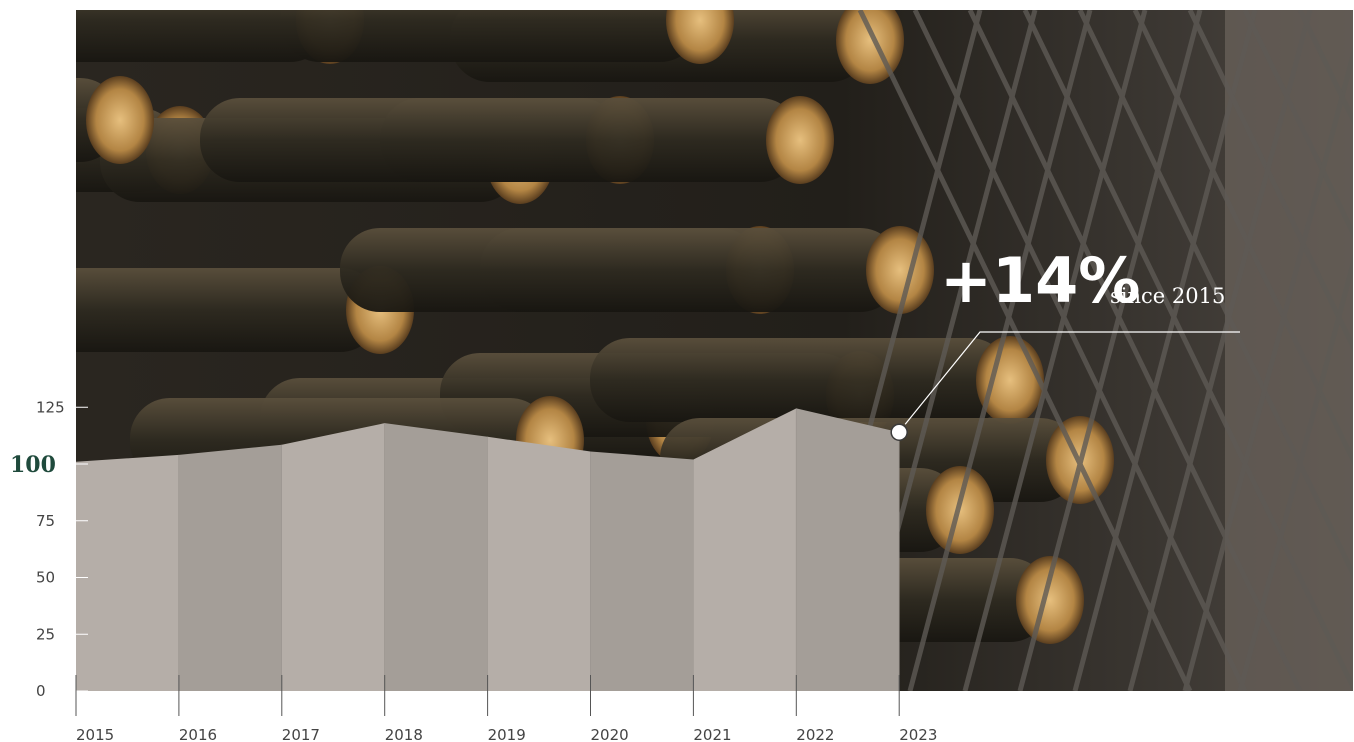  Describe the element at coordinates (848, 549) in the screenshot. I see `area-band-2022` at that location.